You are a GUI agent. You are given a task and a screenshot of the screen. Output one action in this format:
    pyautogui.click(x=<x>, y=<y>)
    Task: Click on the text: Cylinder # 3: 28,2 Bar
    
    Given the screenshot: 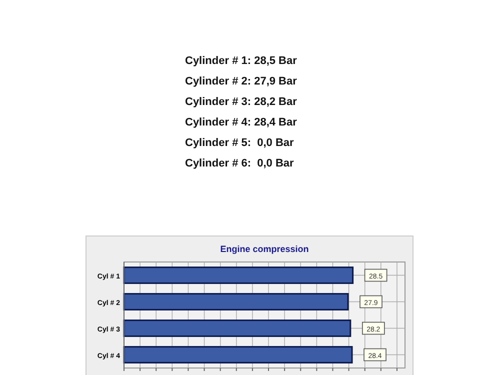 What is the action you would take?
    pyautogui.click(x=241, y=102)
    